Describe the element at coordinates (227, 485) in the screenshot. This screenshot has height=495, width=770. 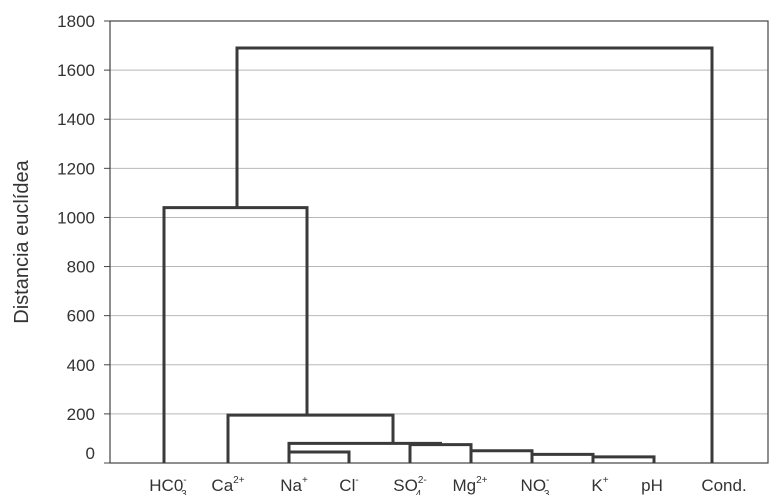
I see `leaf-label: Ca2+` at that location.